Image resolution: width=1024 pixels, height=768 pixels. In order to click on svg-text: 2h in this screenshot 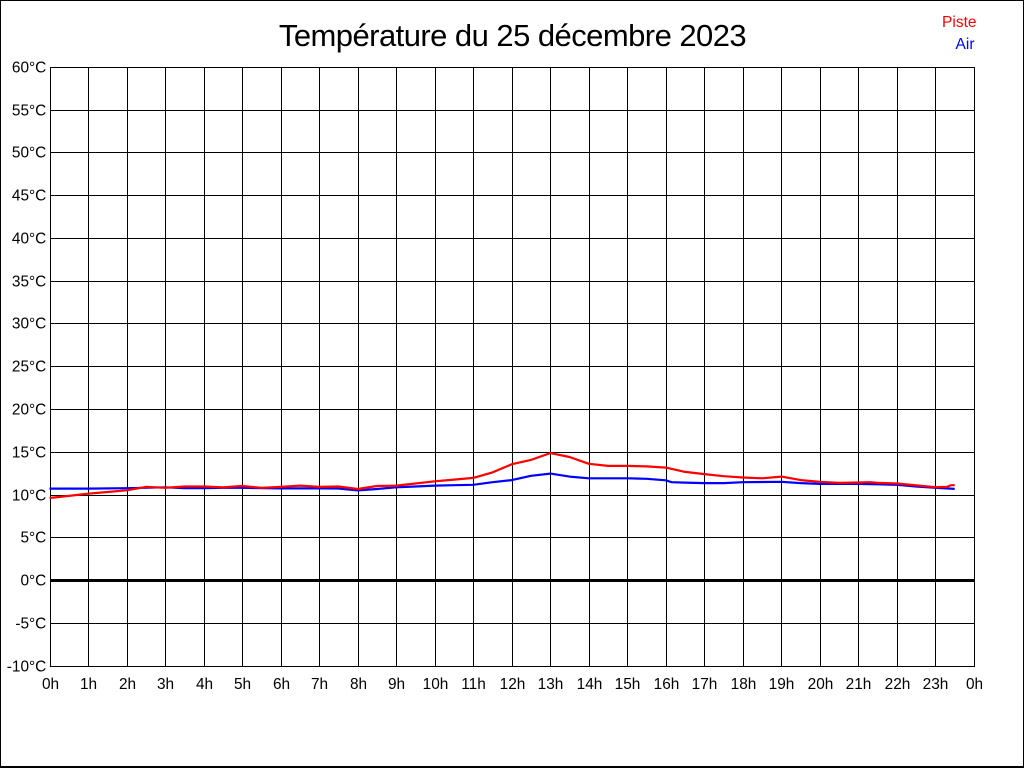, I will do `click(127, 684)`.